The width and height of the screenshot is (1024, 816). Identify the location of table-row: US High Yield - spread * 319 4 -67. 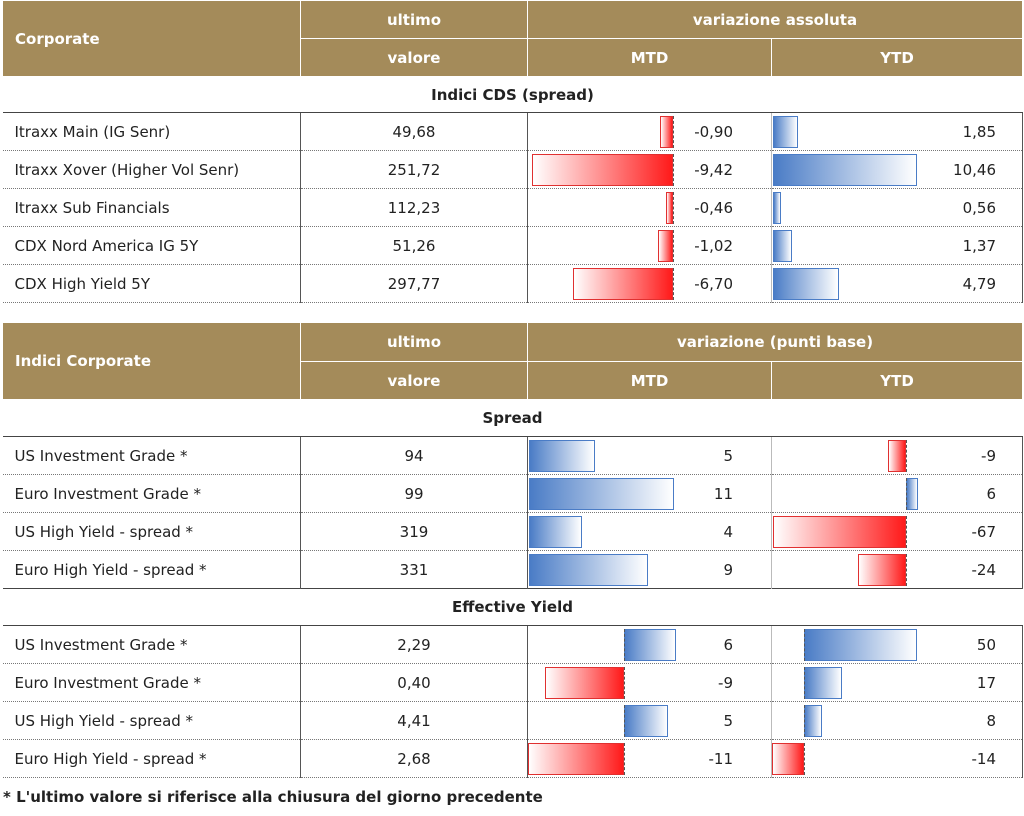
(512, 531).